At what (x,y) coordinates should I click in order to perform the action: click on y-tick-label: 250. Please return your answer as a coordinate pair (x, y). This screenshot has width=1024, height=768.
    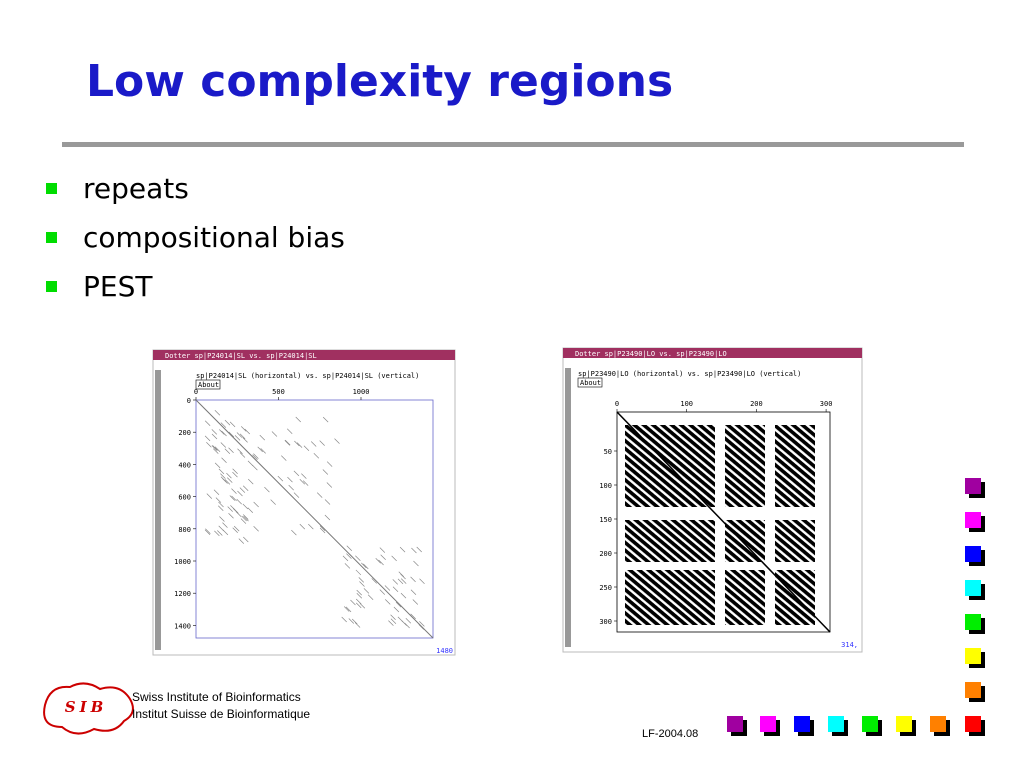
    Looking at the image, I should click on (605, 588).